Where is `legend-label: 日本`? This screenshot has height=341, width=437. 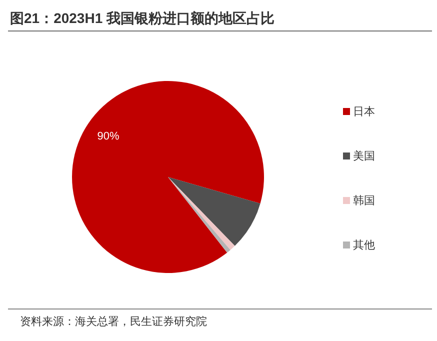 legend-label: 日本 is located at coordinates (364, 111).